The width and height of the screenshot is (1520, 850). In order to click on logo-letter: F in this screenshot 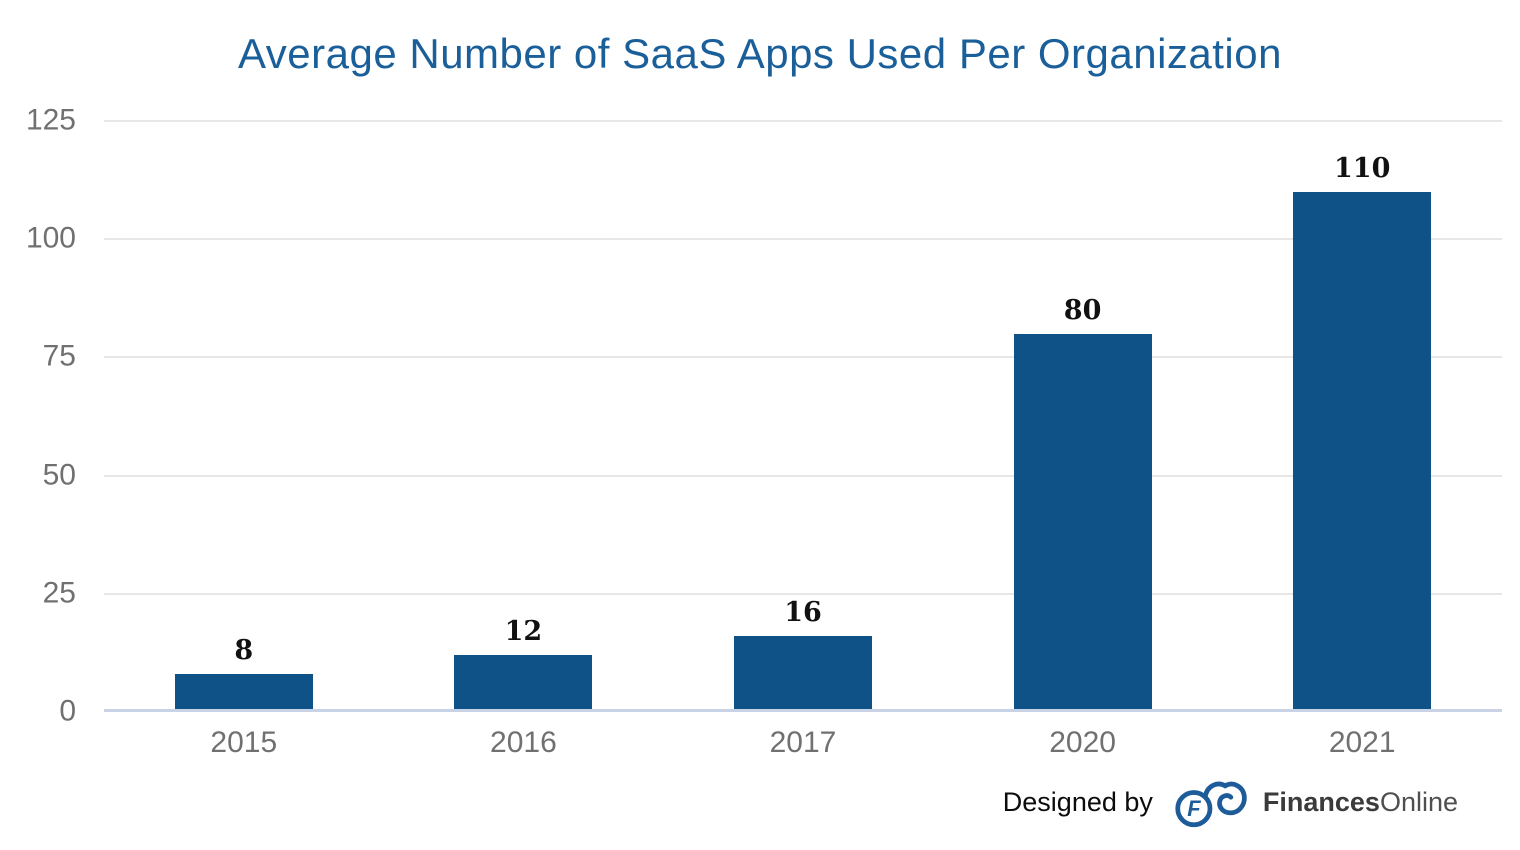, I will do `click(1194, 808)`.